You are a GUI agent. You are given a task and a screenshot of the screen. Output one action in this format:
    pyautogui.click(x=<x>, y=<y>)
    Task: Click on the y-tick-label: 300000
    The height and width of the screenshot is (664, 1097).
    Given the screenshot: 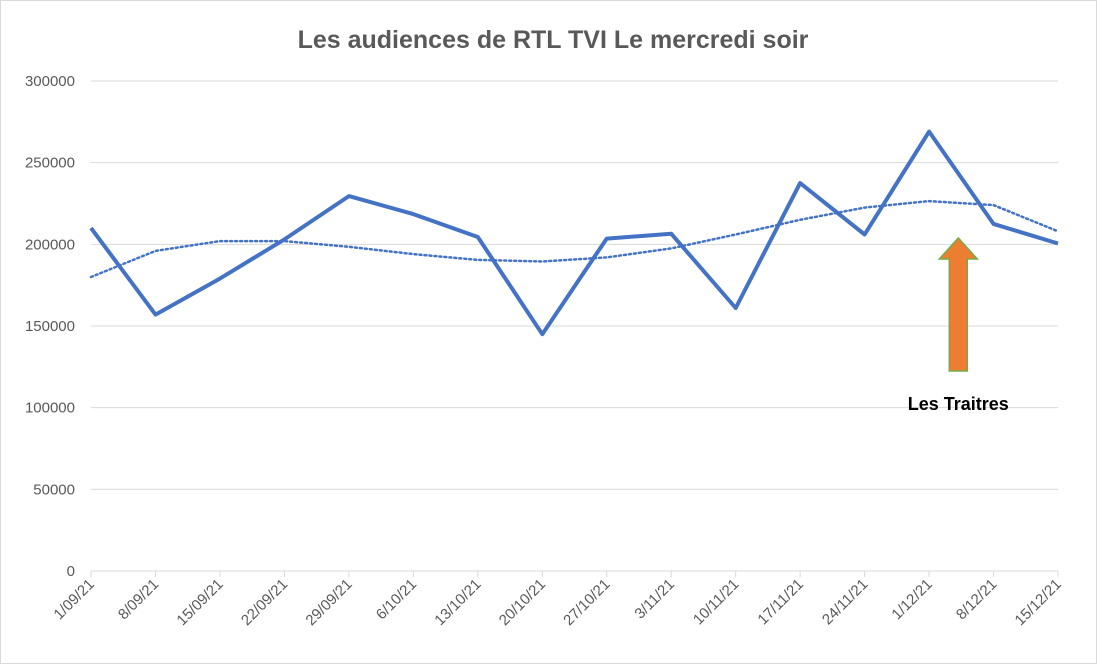 What is the action you would take?
    pyautogui.click(x=50, y=81)
    